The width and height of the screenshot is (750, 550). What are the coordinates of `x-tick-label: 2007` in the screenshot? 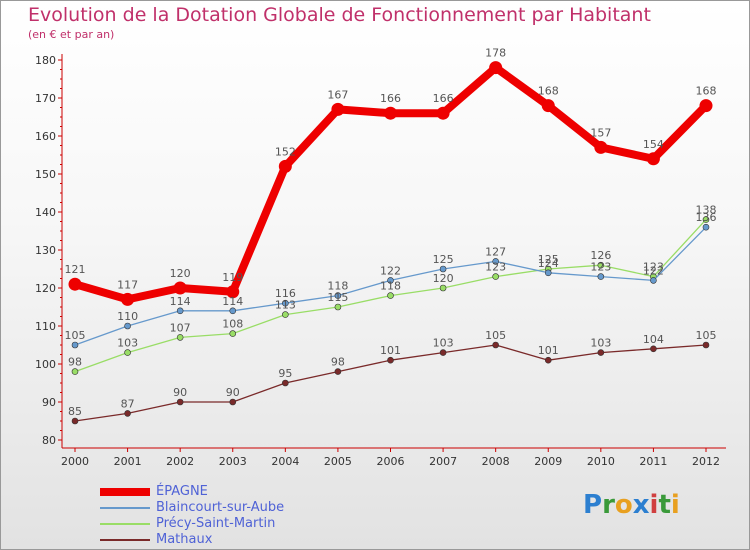 It's located at (443, 461).